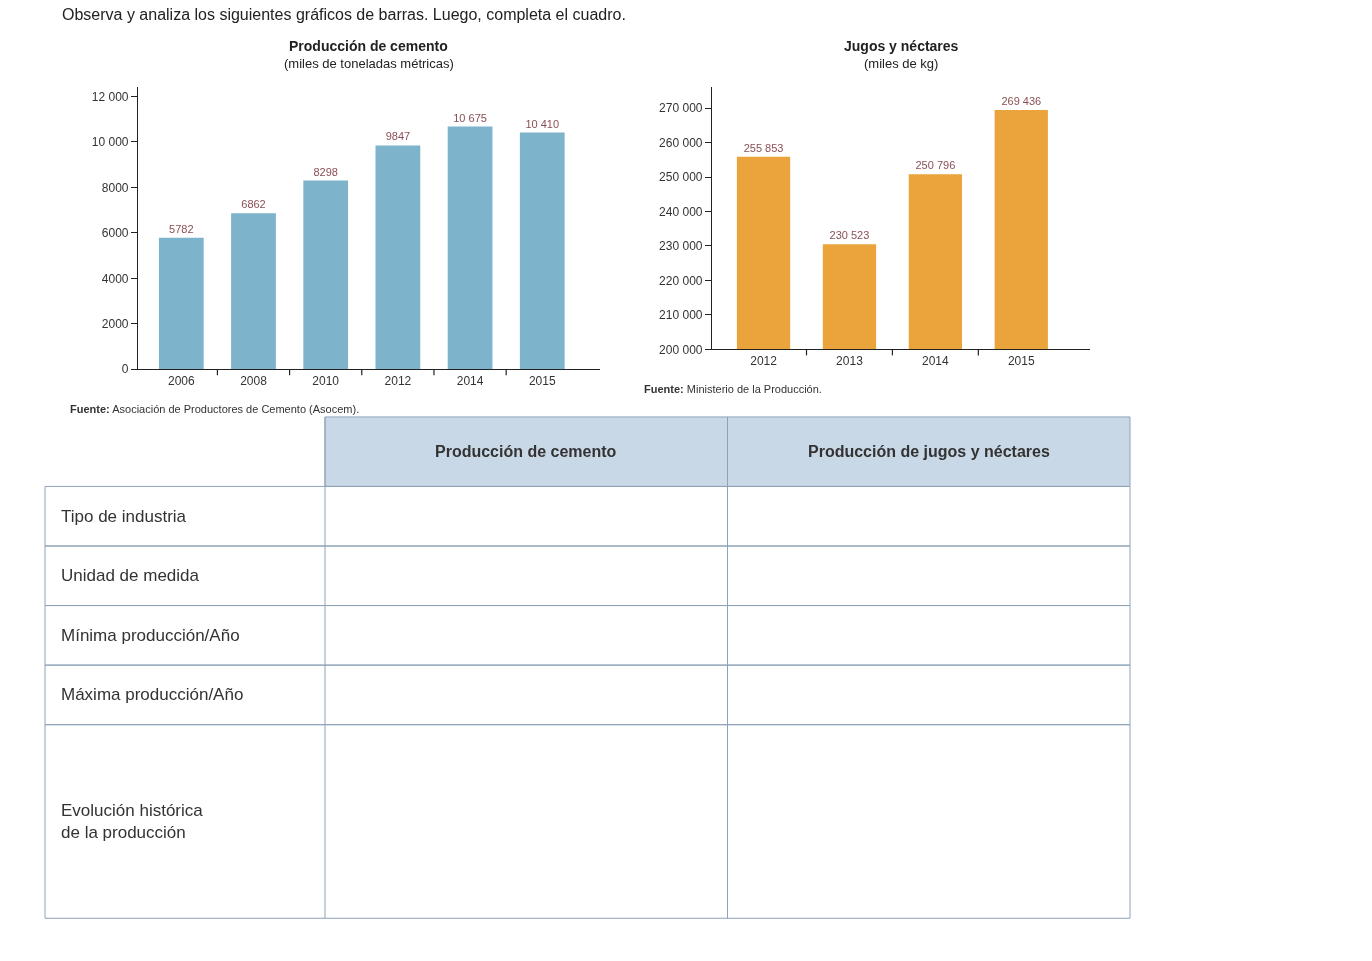  Describe the element at coordinates (254, 380) in the screenshot. I see `x-tick-label: 2008` at that location.